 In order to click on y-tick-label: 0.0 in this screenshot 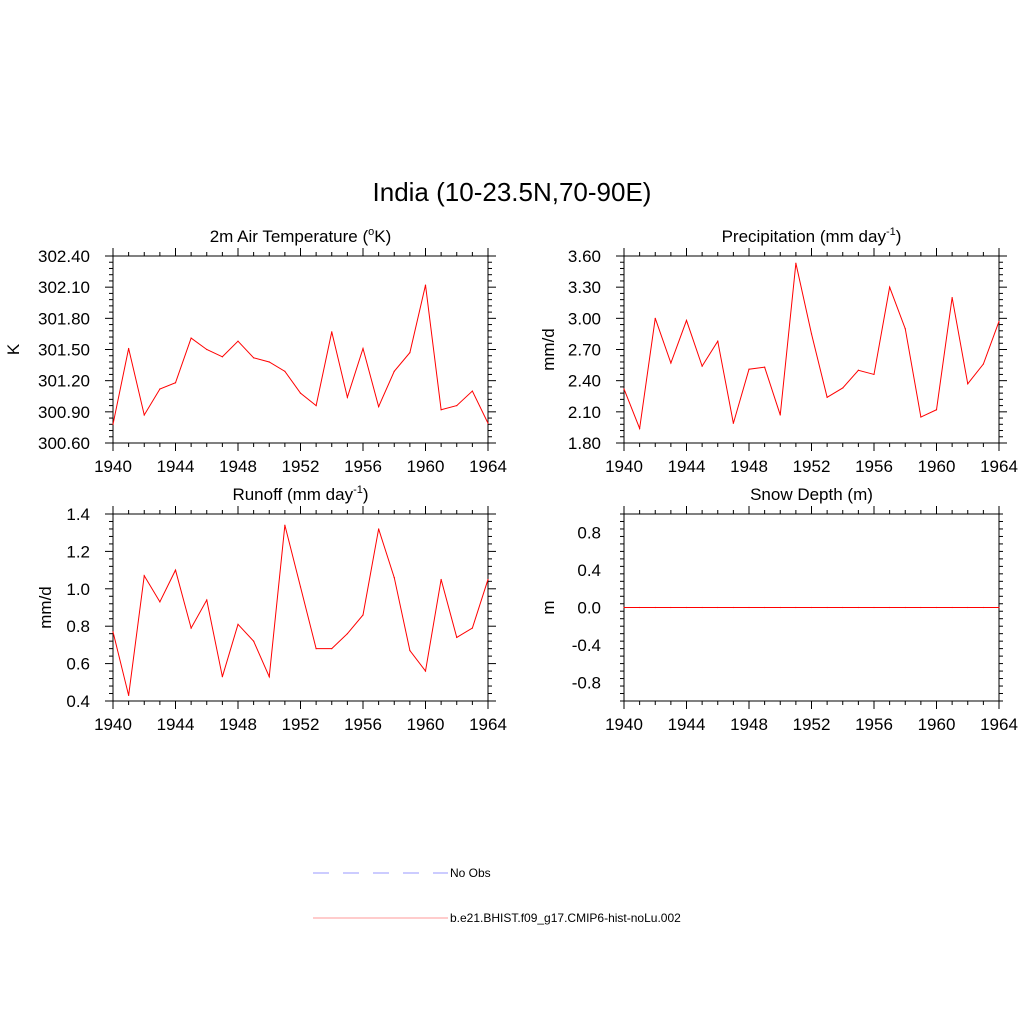, I will do `click(589, 608)`.